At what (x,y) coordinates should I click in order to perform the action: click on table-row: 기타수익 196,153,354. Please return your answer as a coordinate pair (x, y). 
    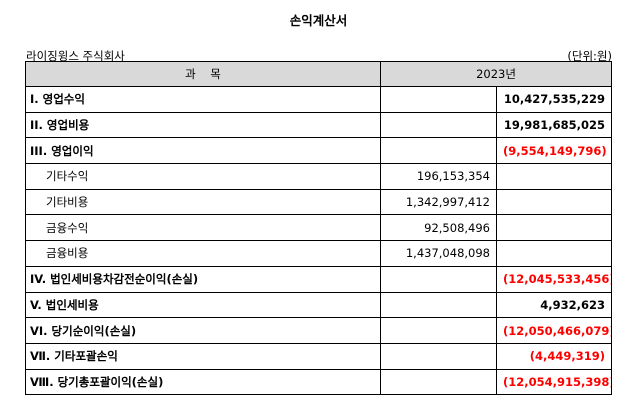
    Looking at the image, I should click on (319, 176).